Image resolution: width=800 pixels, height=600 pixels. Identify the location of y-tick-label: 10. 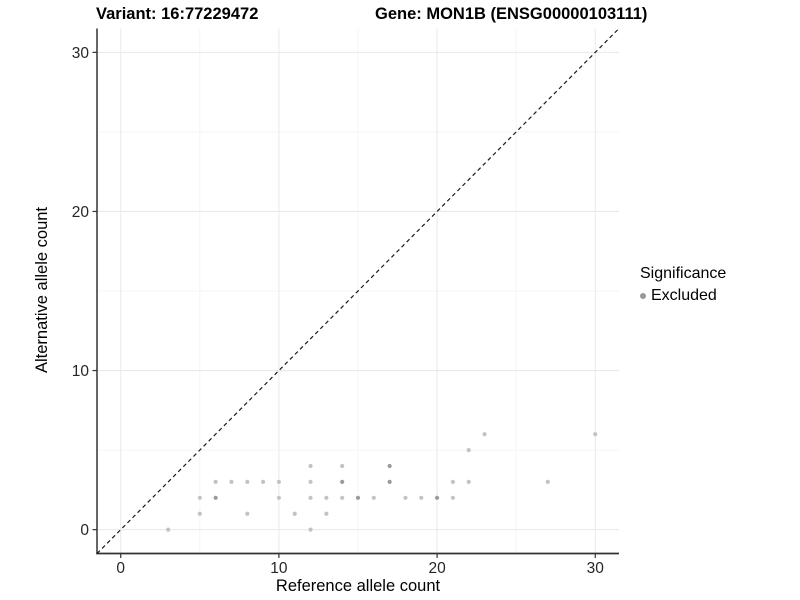
(81, 371).